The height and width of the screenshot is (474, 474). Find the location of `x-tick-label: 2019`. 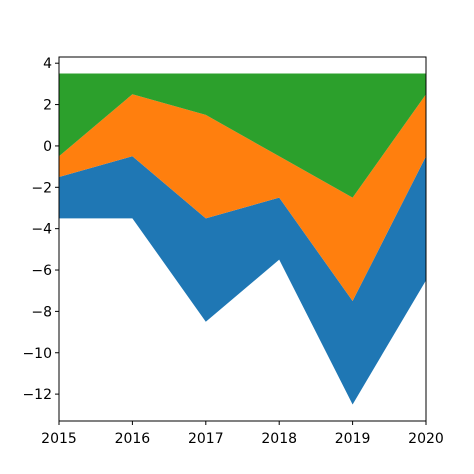

x-tick-label: 2019 is located at coordinates (353, 439).